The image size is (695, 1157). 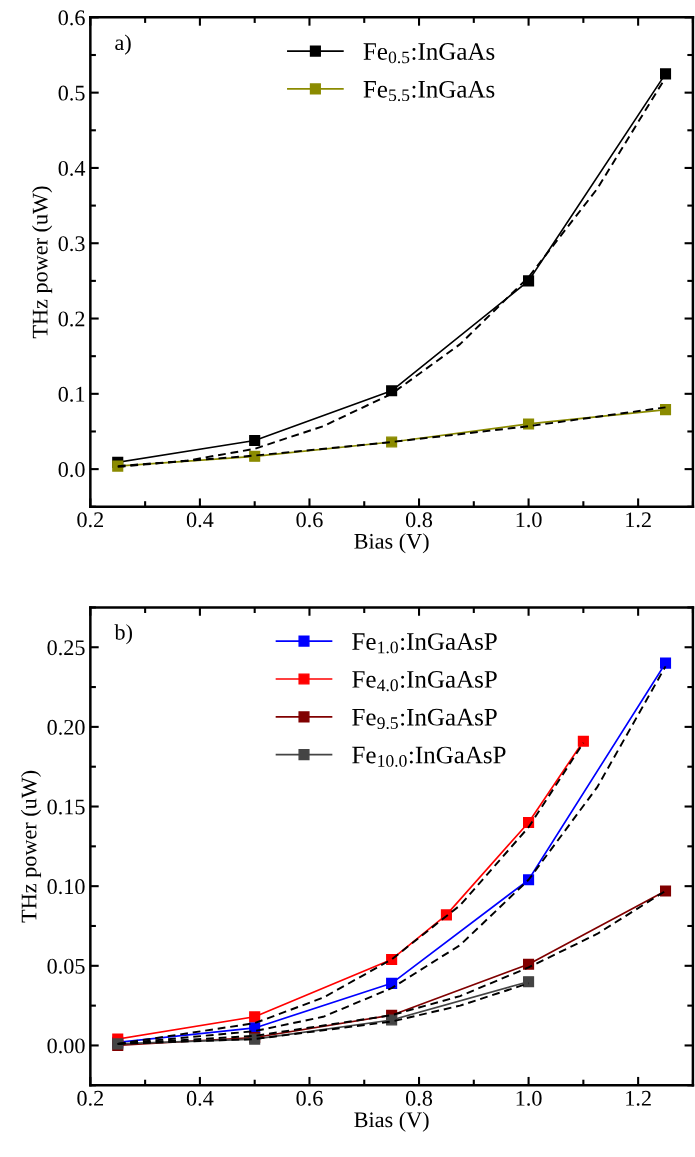 I want to click on y-tick-label: 0.6, so click(x=71, y=18).